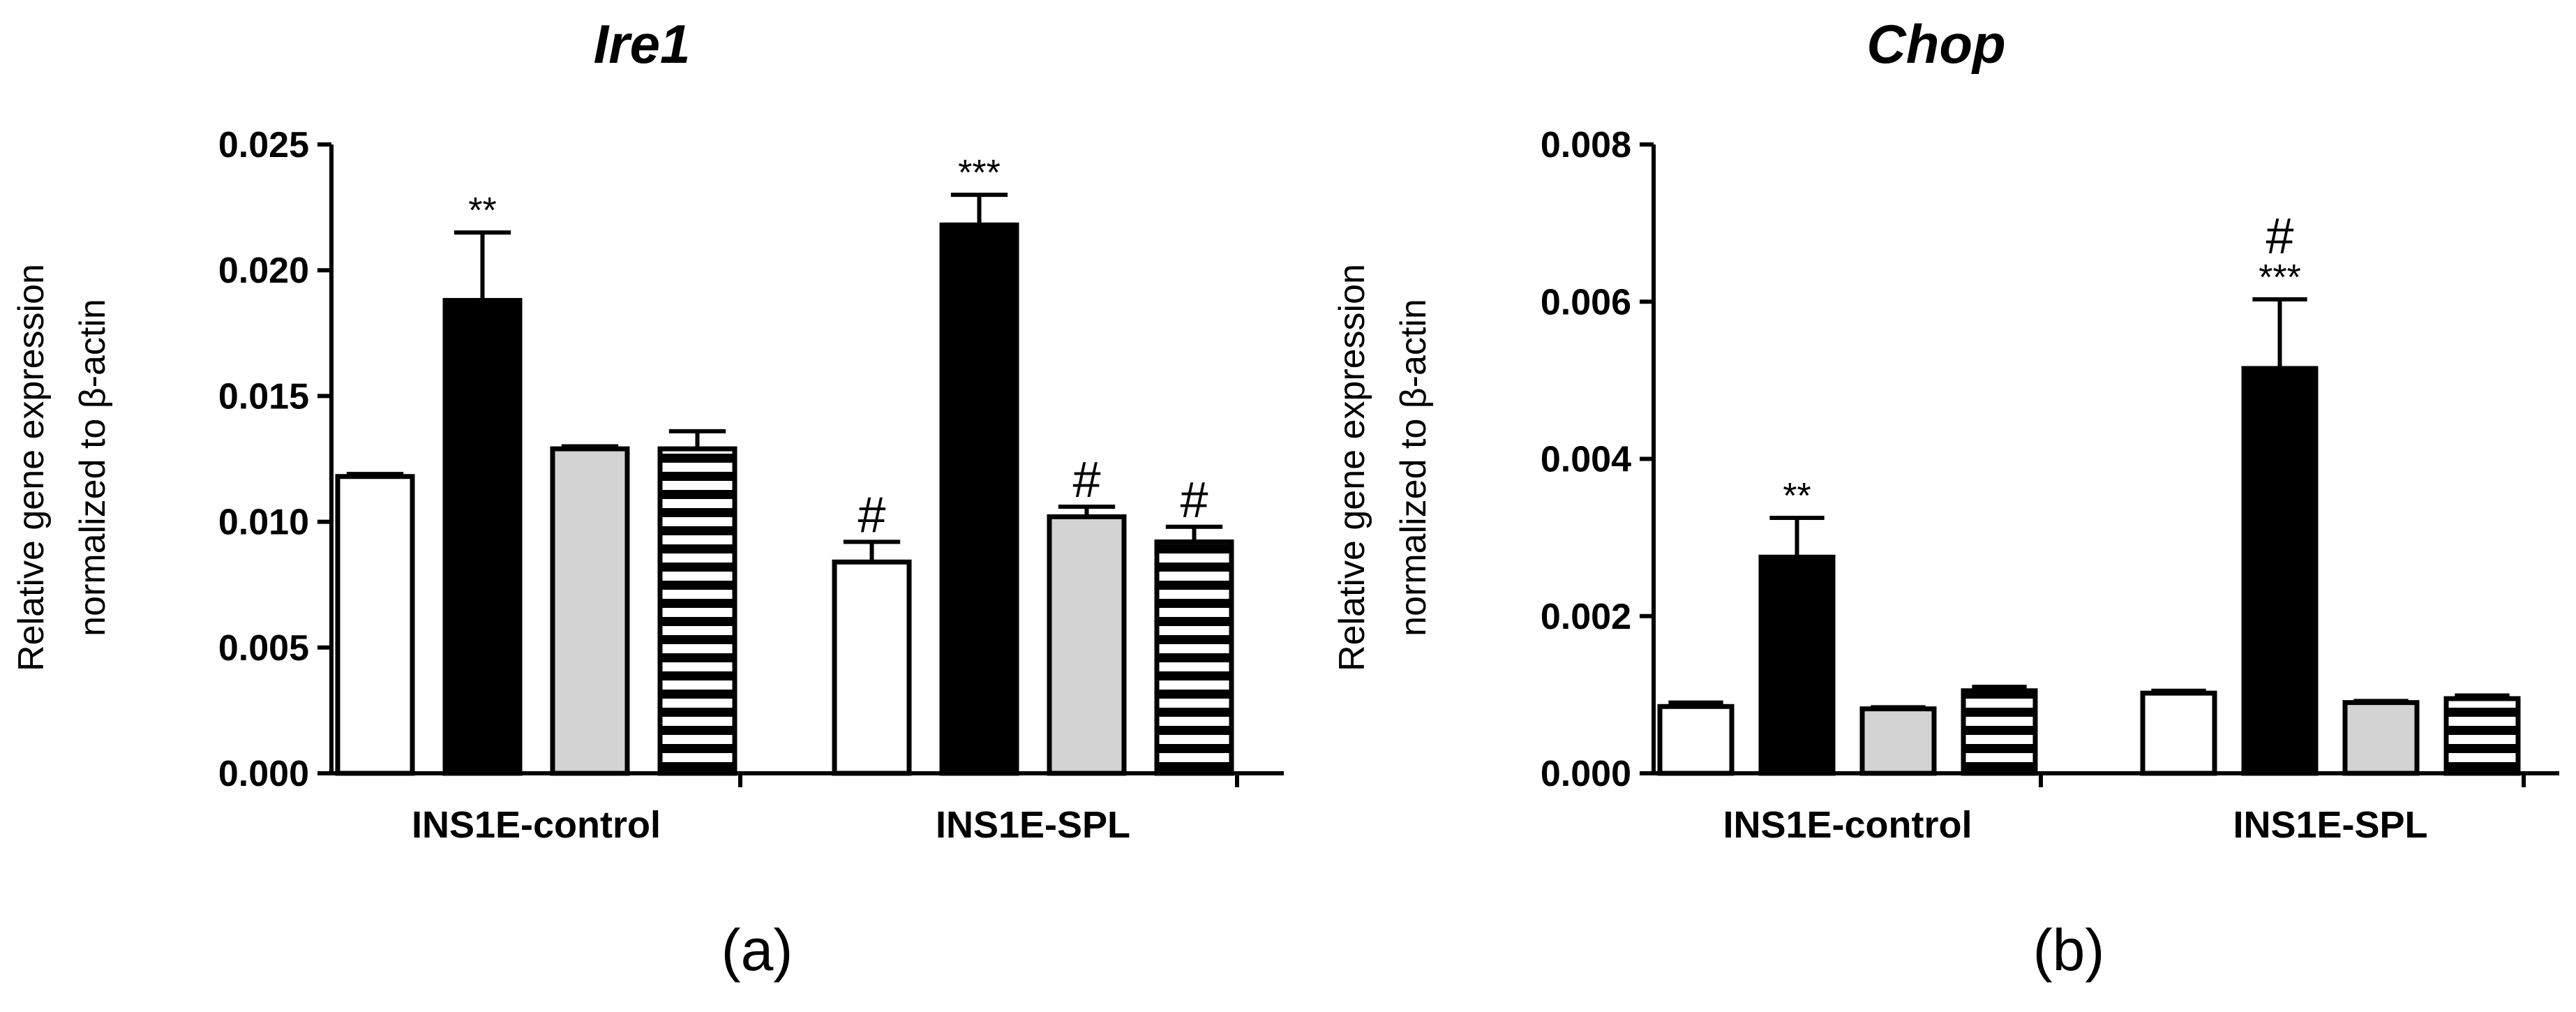  What do you see at coordinates (2330, 825) in the screenshot?
I see `chart-b-category-label: INS1E-SPL` at bounding box center [2330, 825].